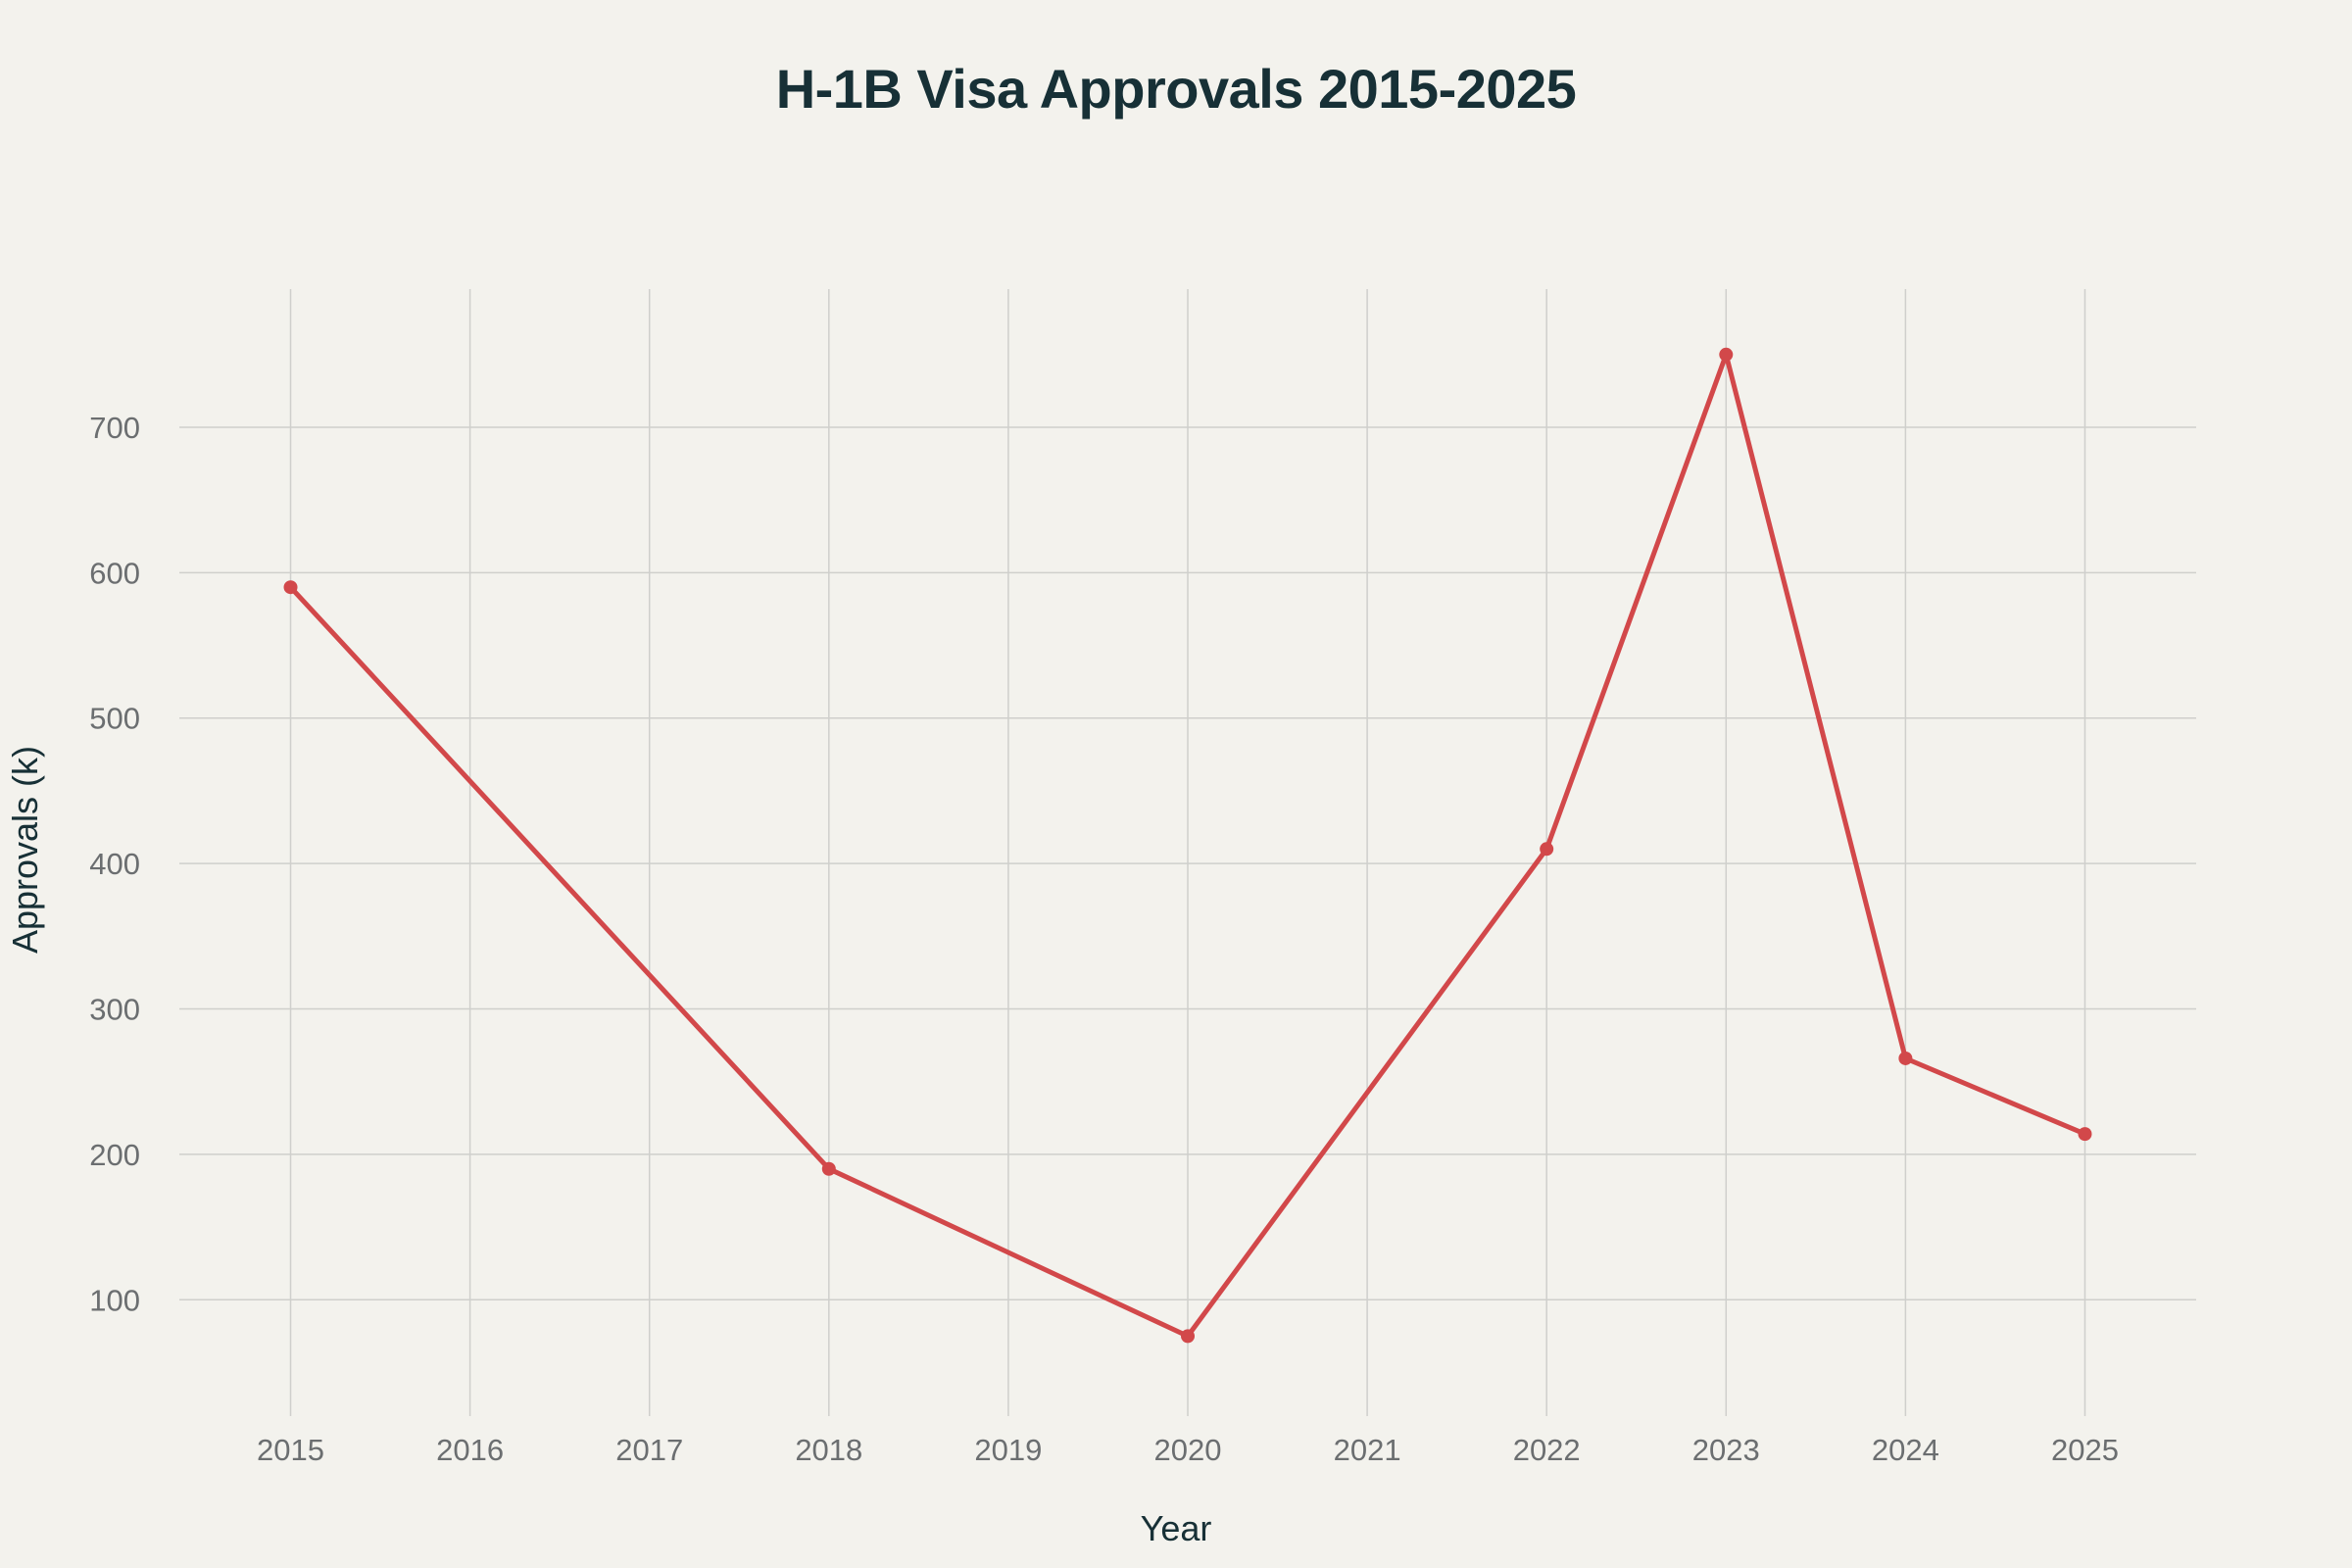 This screenshot has height=1568, width=2352. I want to click on y-tick-label: 600, so click(114, 573).